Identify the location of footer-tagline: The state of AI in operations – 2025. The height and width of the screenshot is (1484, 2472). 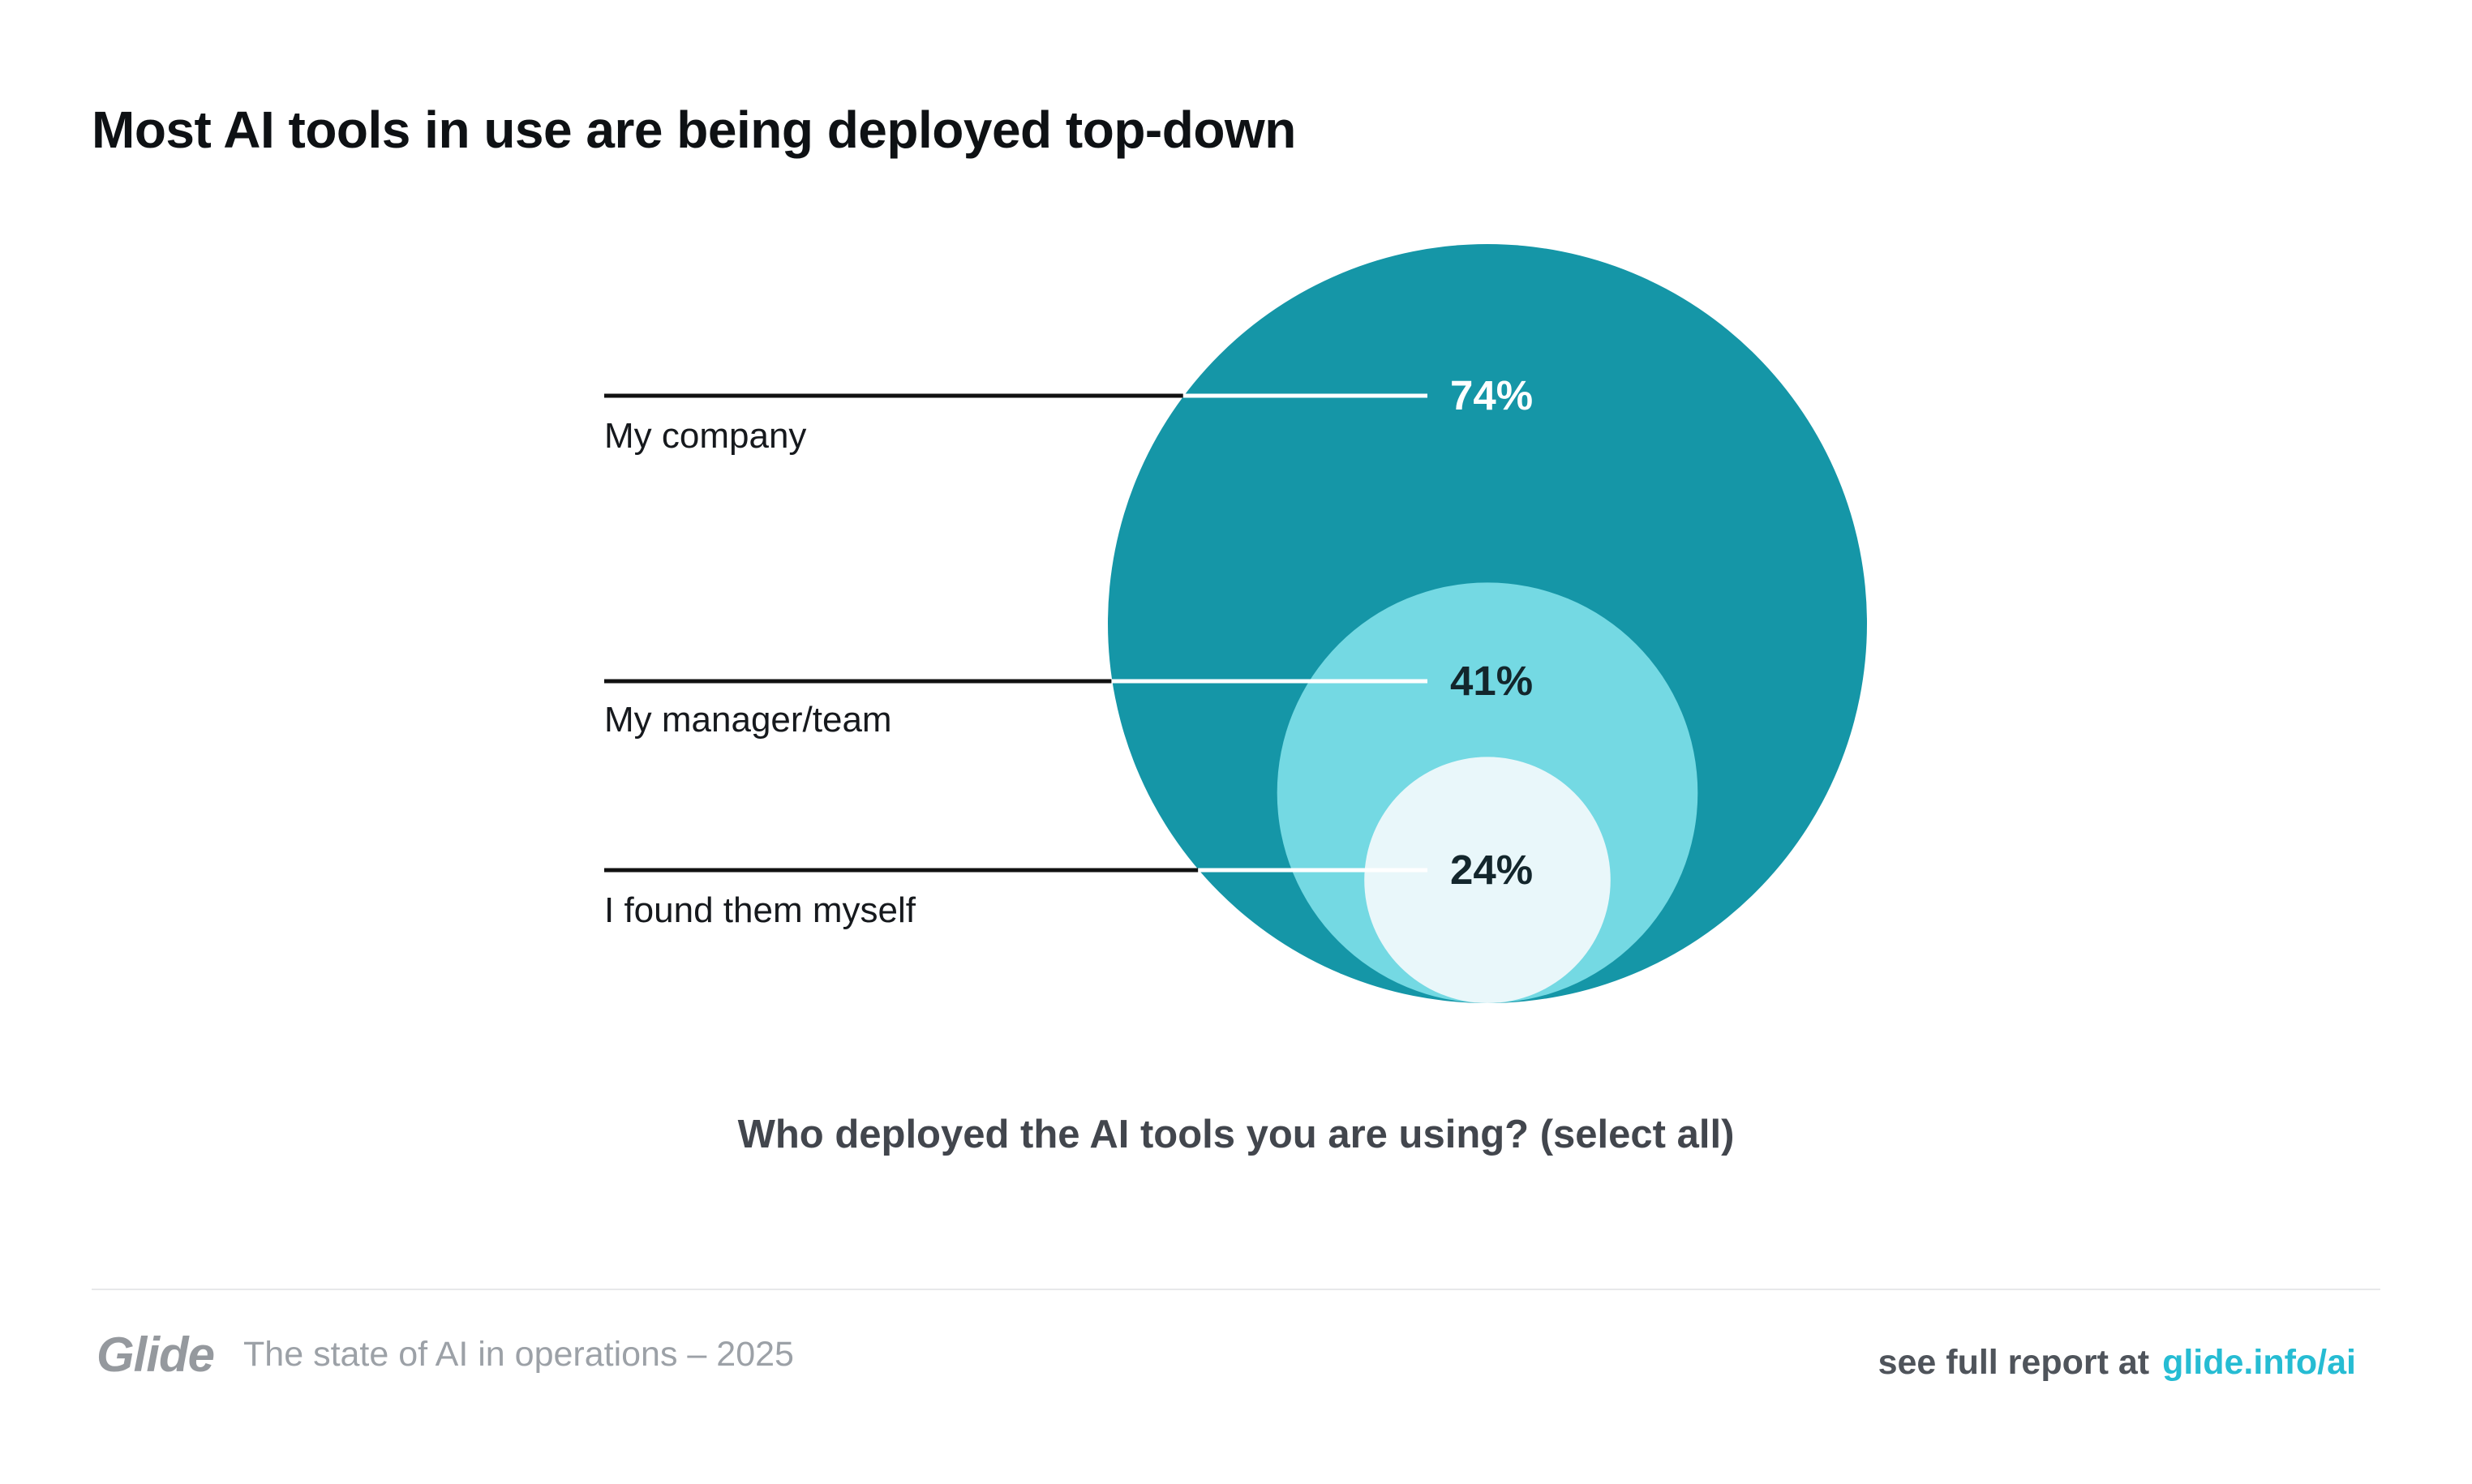
(518, 1354).